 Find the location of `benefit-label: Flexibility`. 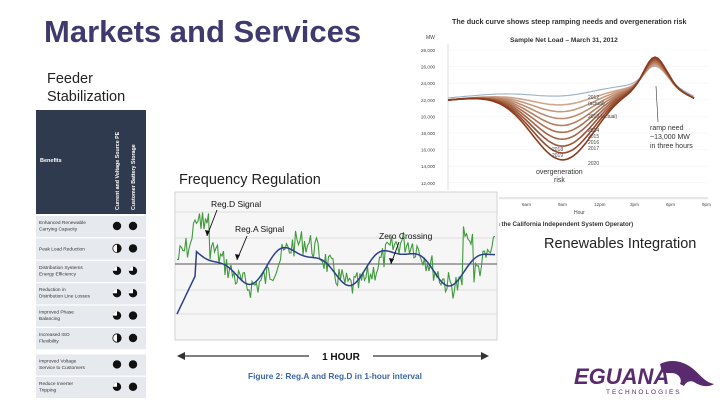

benefit-label: Flexibility is located at coordinates (49, 342).